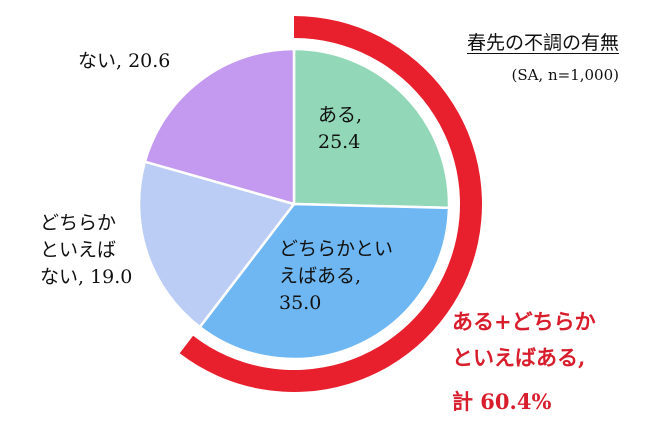 This screenshot has height=427, width=645. I want to click on chart-title: 春先の不調の有無, so click(542, 43).